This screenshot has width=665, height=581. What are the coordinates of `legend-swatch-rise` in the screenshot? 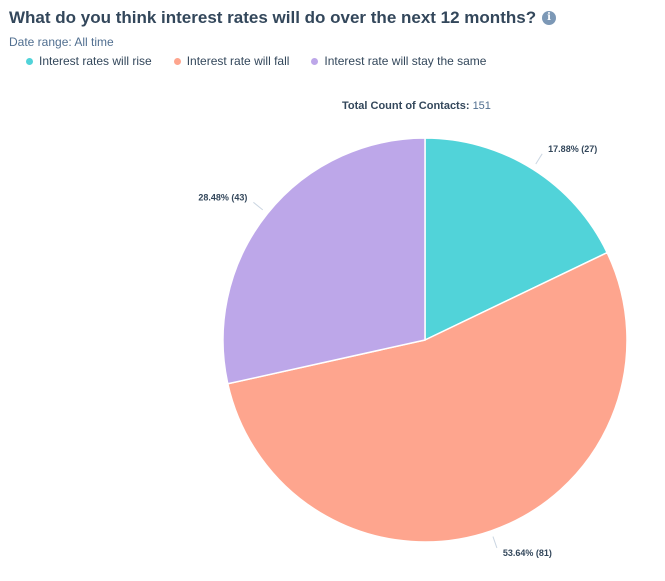 It's located at (29, 61).